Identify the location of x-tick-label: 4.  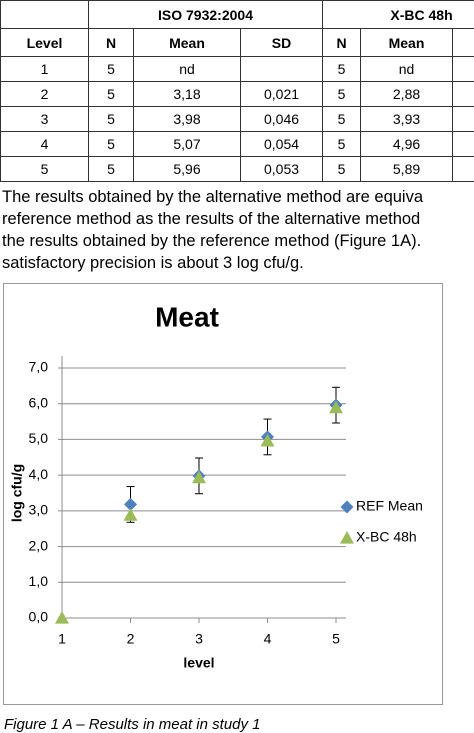
(268, 639).